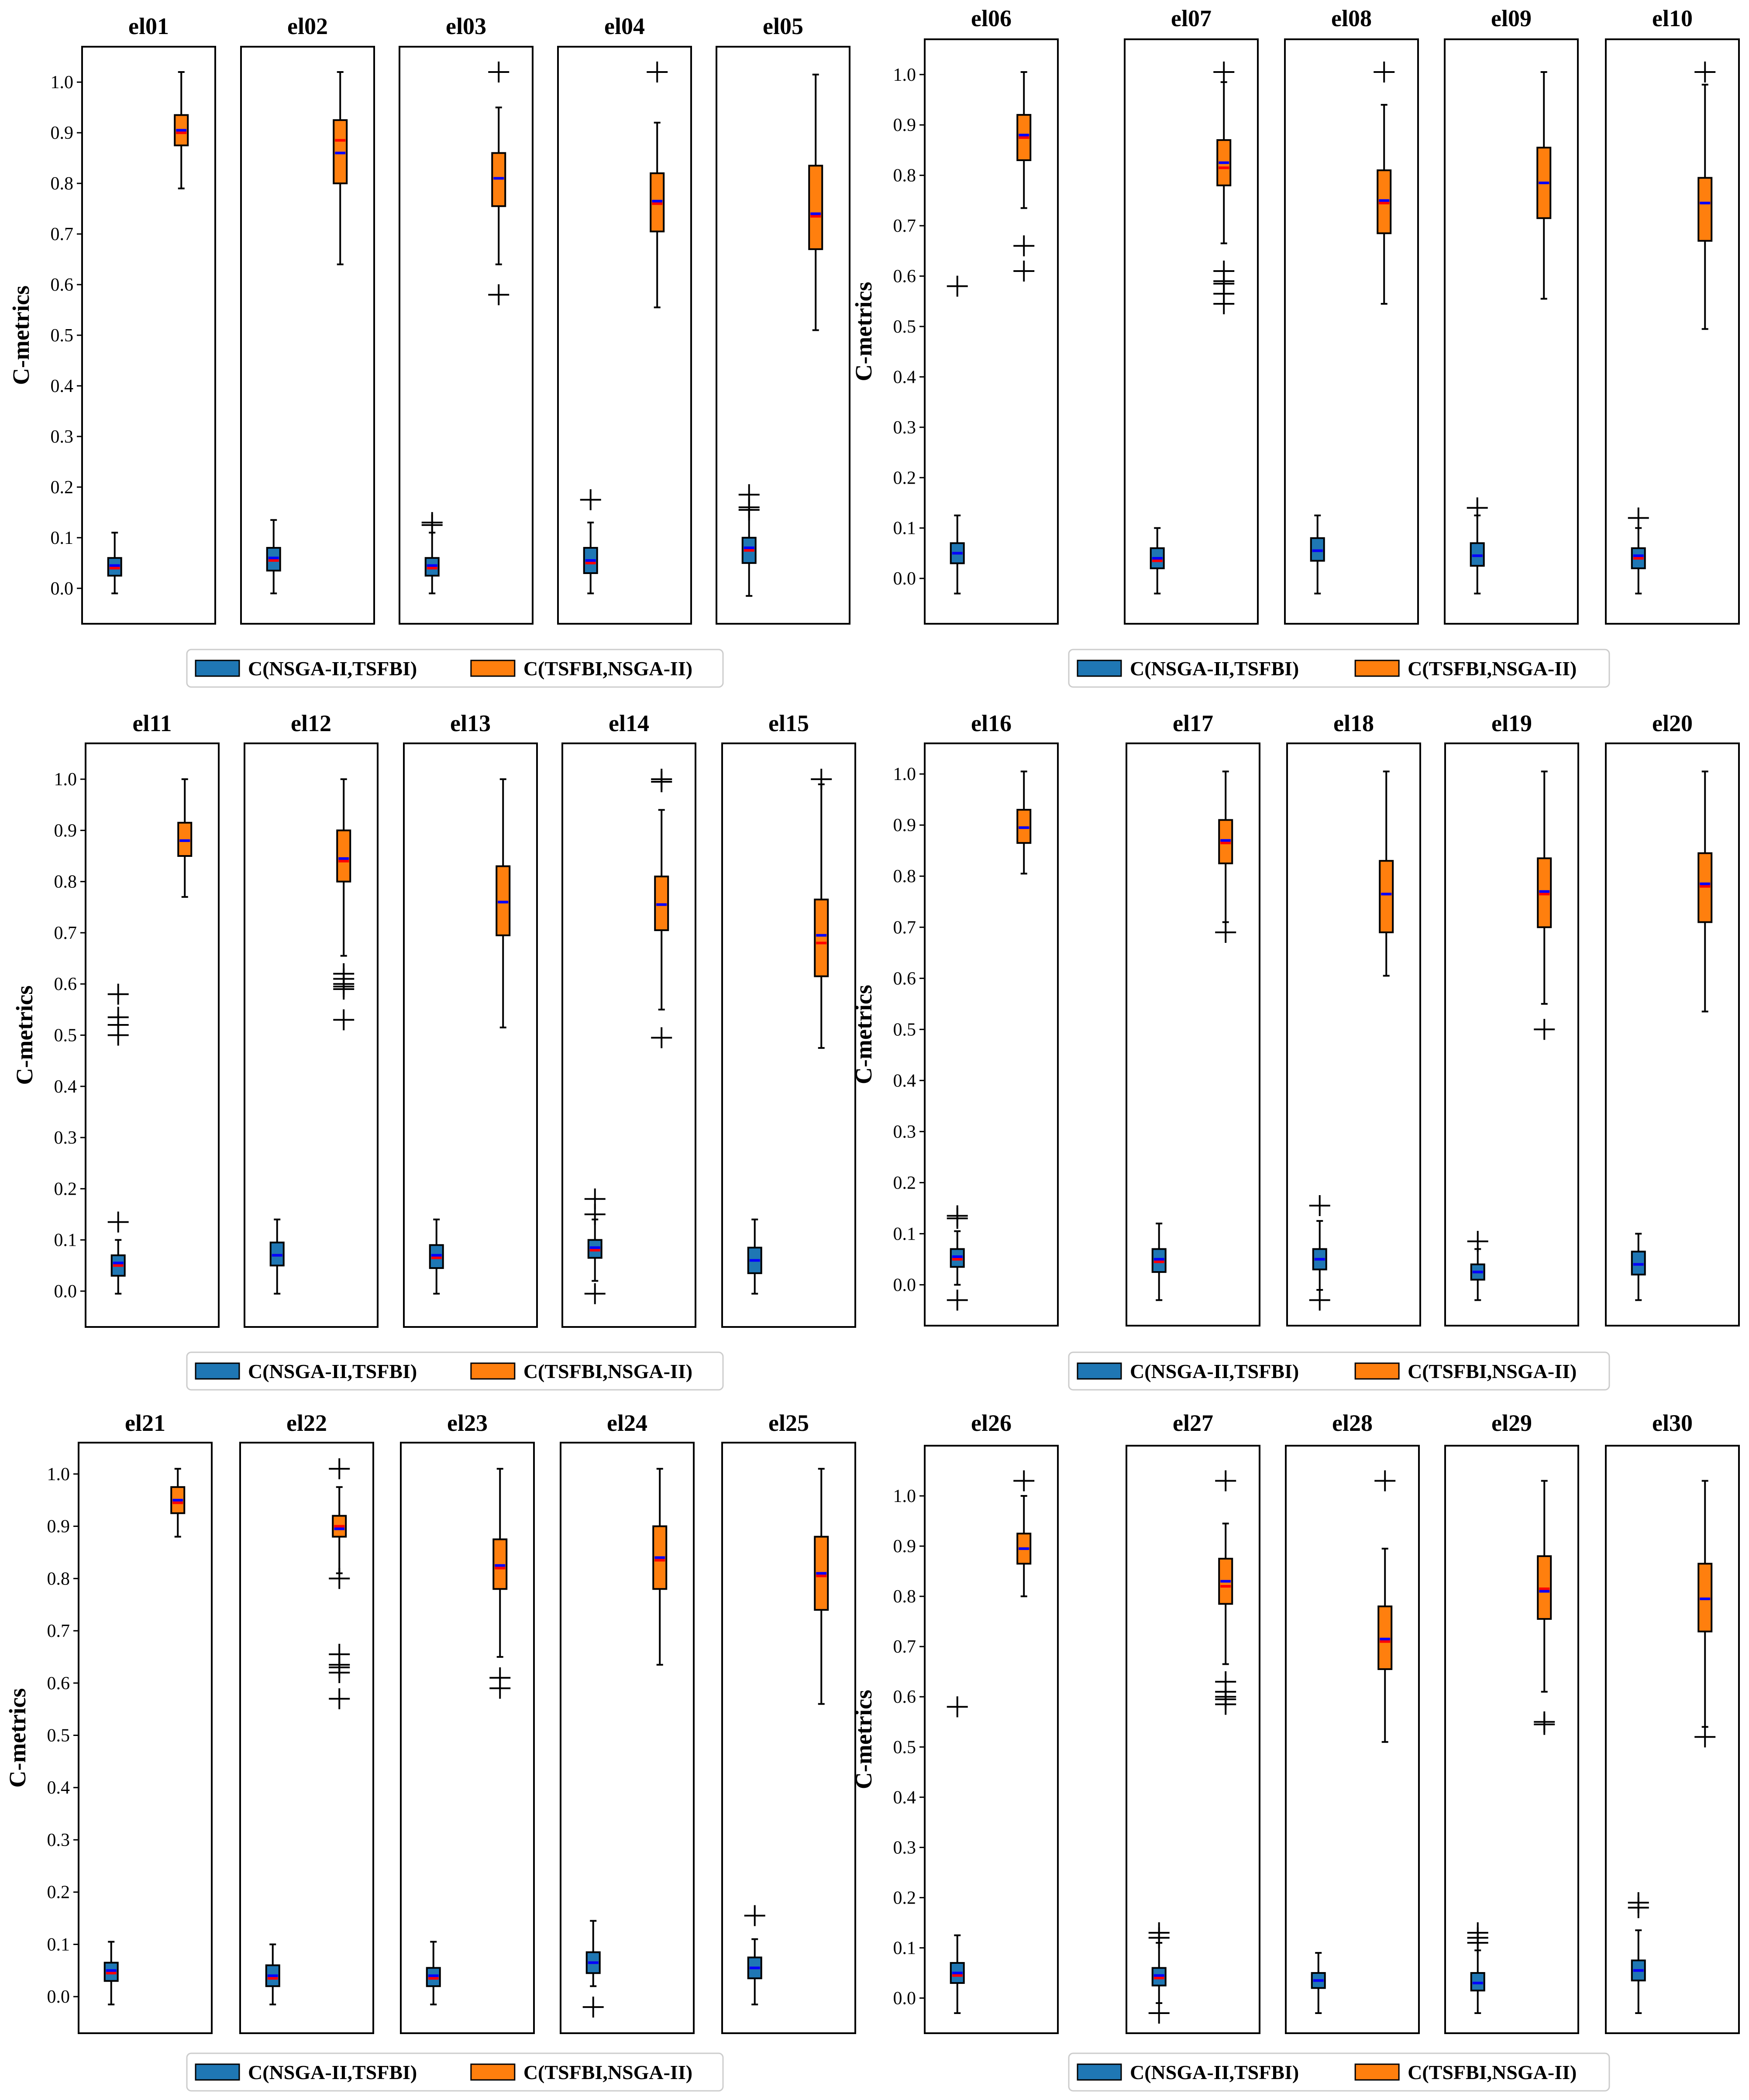  Describe the element at coordinates (1354, 723) in the screenshot. I see `panel-title: el18` at that location.